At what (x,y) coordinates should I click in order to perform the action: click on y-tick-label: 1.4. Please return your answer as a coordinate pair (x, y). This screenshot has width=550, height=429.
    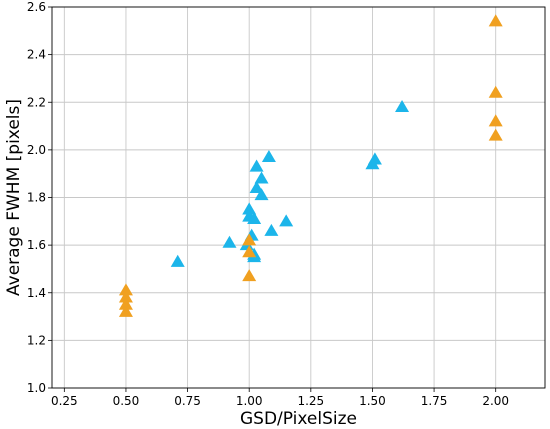
    Looking at the image, I should click on (36, 293).